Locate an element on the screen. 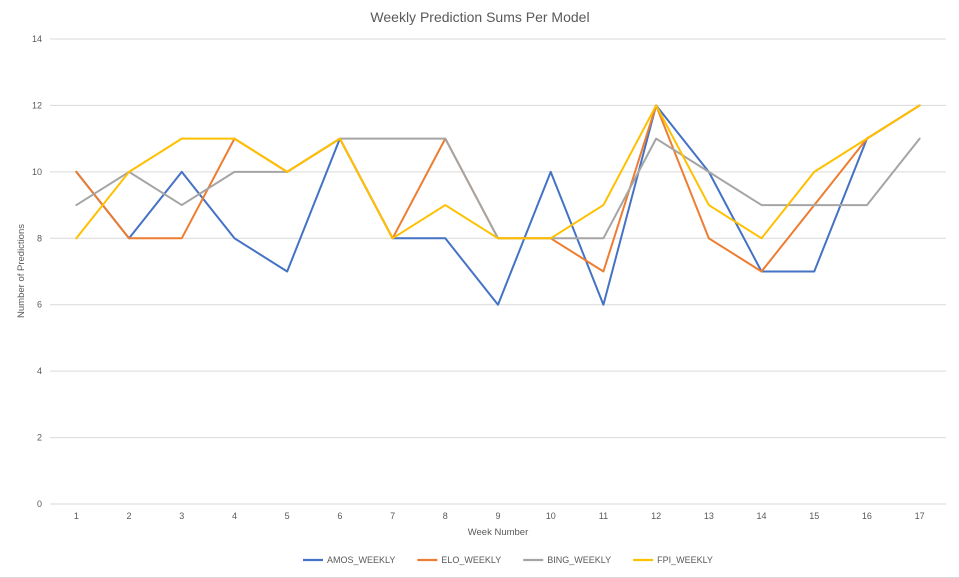 Image resolution: width=959 pixels, height=578 pixels. x-tick-label: 8 is located at coordinates (445, 516).